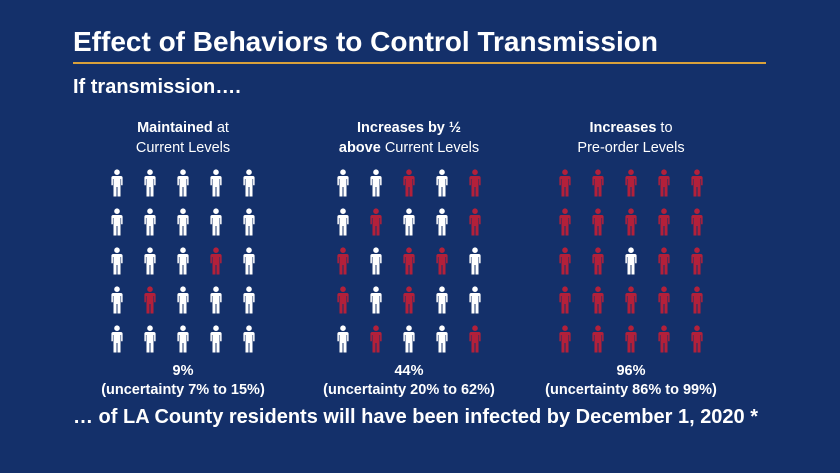 This screenshot has width=840, height=473. I want to click on scenario-header: Maintained at Current Levels, so click(183, 138).